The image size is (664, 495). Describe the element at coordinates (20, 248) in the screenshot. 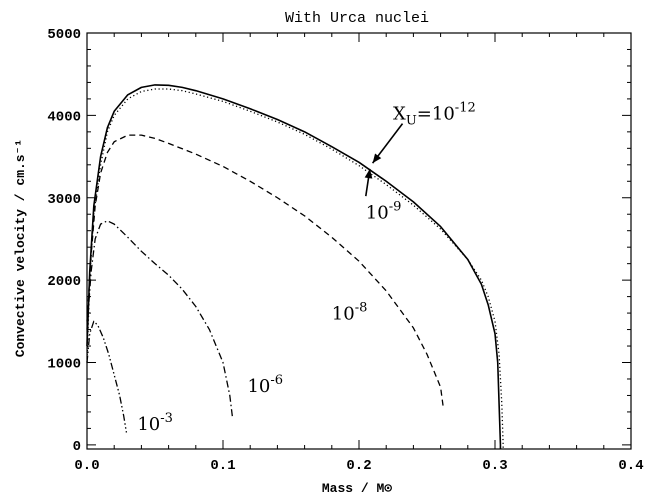

I see `y-axis-label: Convective velocity / cm.s⁻¹` at that location.